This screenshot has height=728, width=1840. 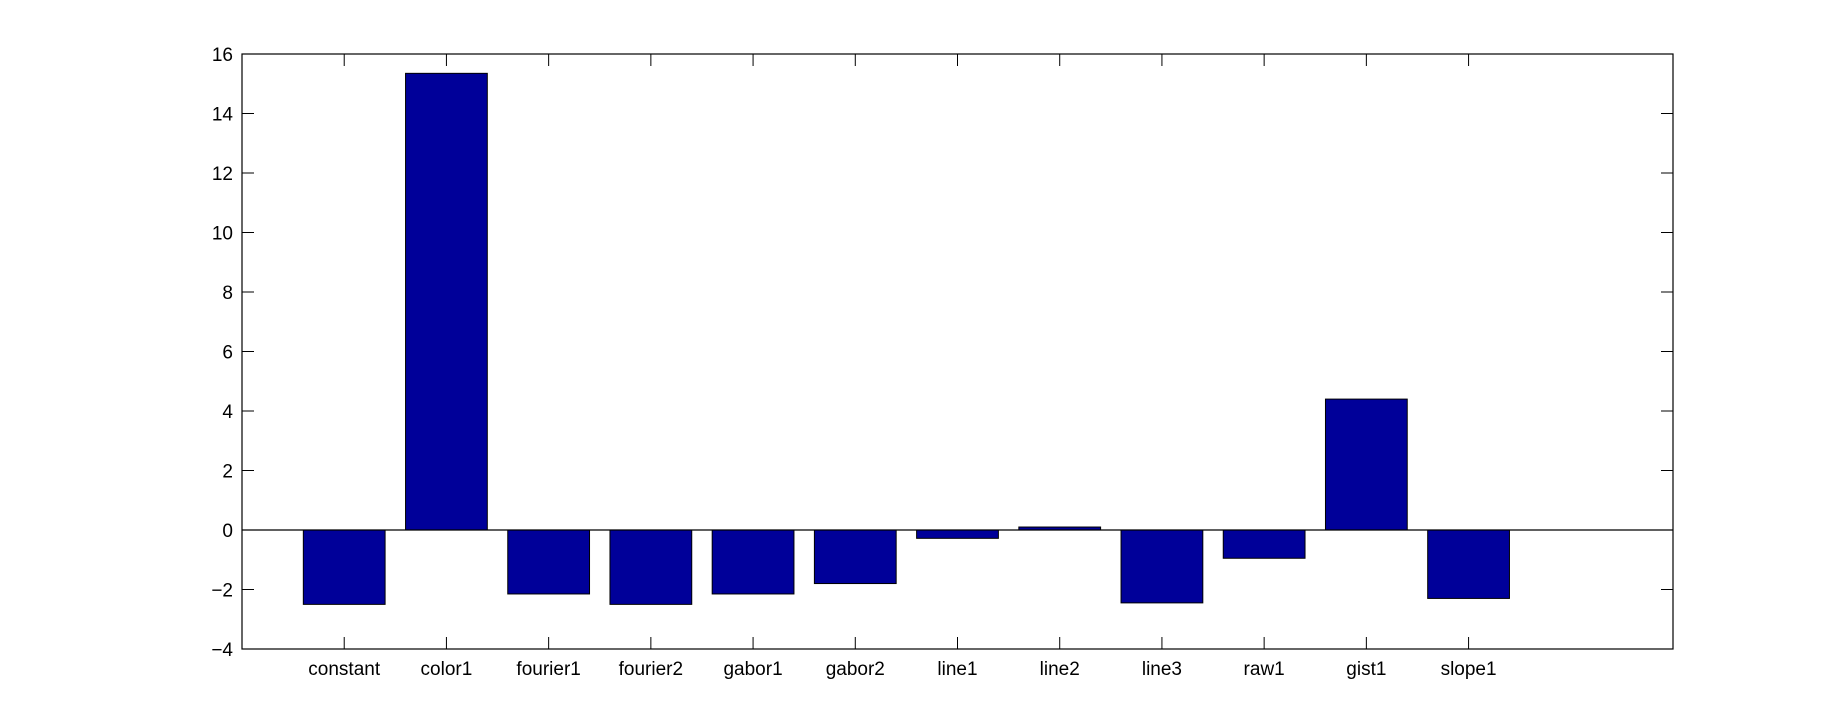 What do you see at coordinates (651, 669) in the screenshot?
I see `x-tick-label-fourier2: fourier2` at bounding box center [651, 669].